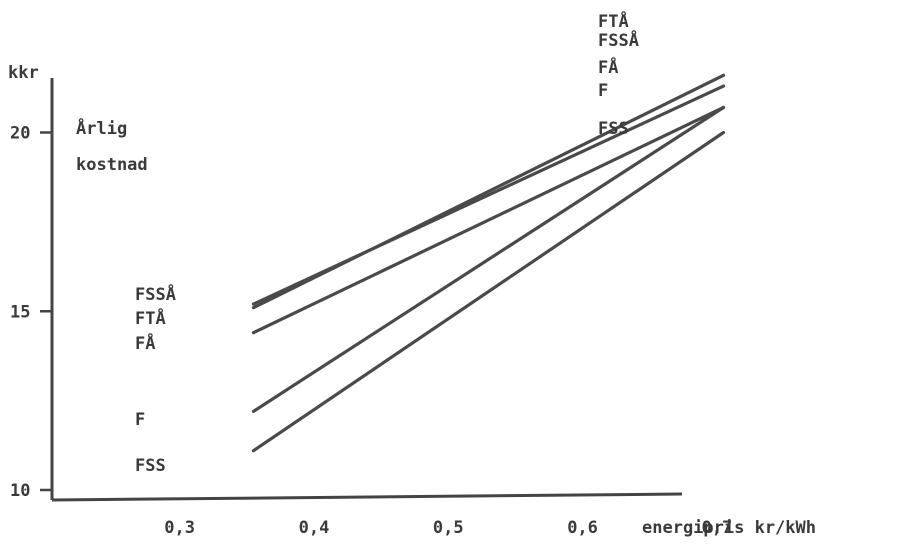 The width and height of the screenshot is (900, 544). I want to click on y-tick-label-10: 10, so click(20, 491).